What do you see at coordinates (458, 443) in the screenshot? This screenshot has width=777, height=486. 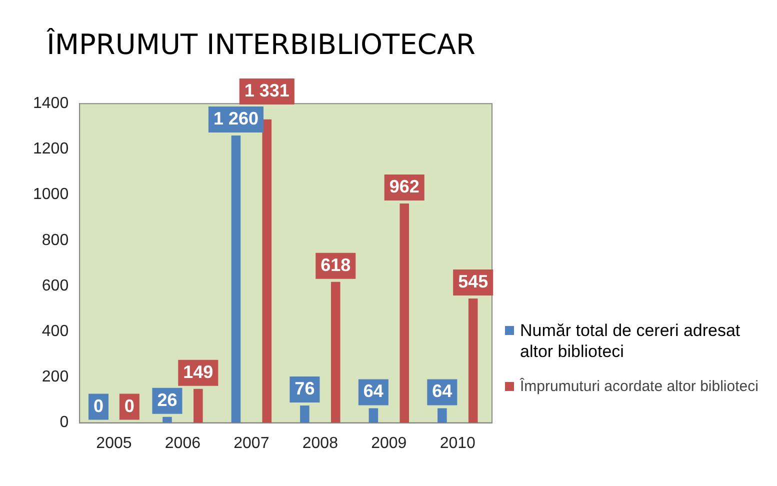 I see `x-tick-label: 2010` at bounding box center [458, 443].